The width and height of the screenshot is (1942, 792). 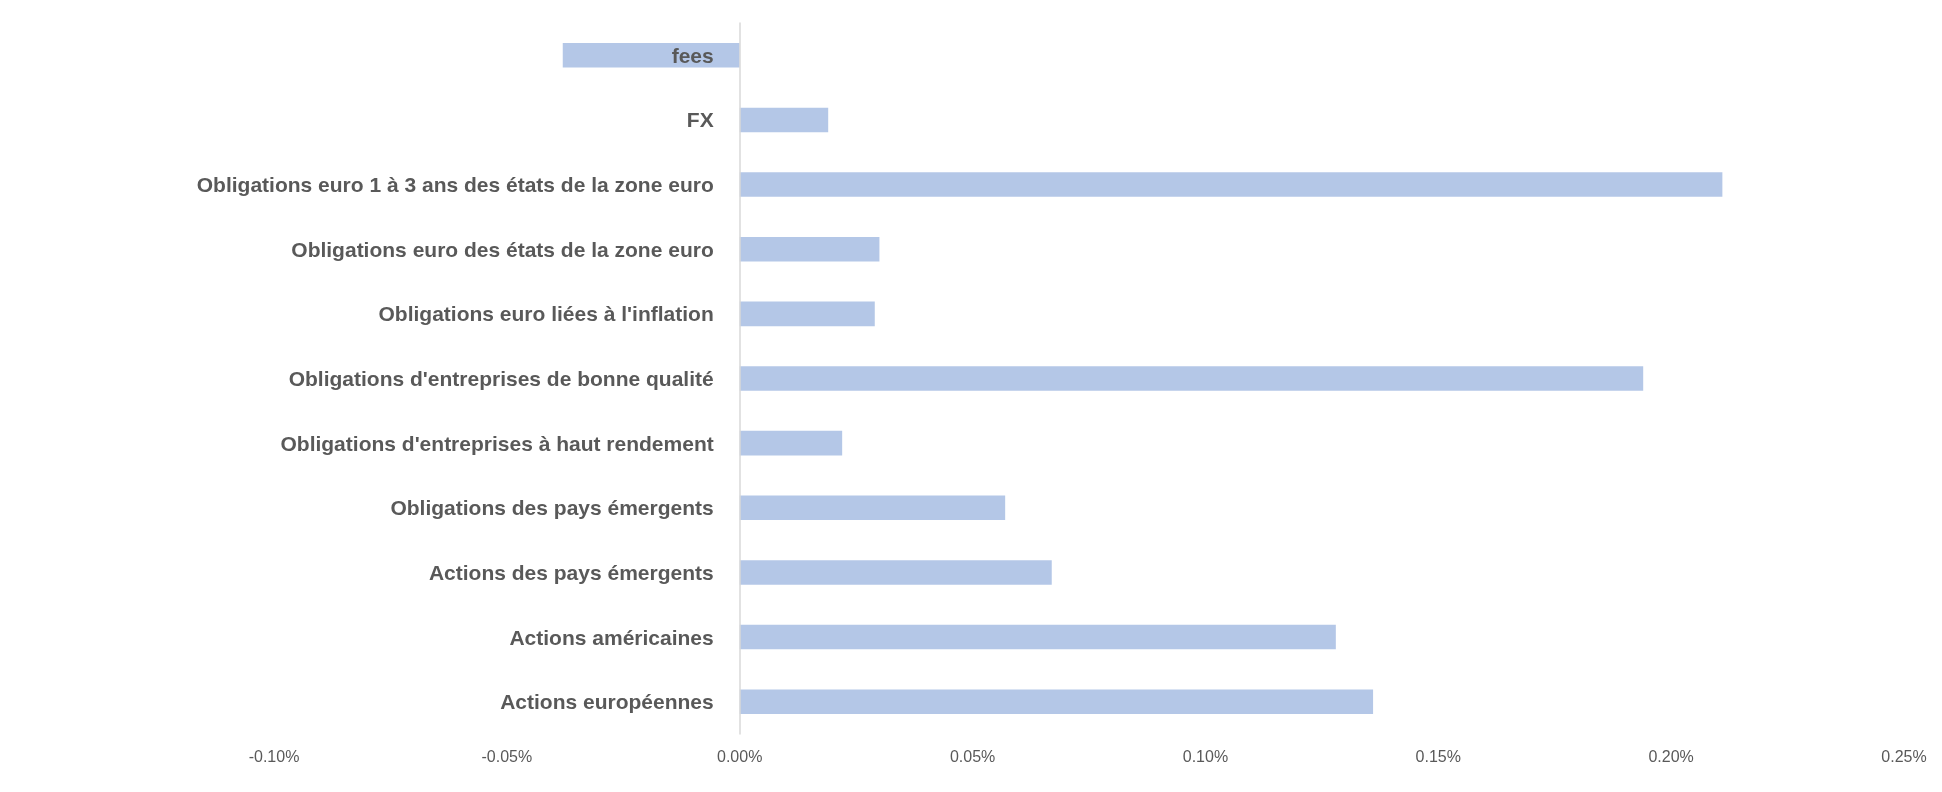 What do you see at coordinates (501, 378) in the screenshot?
I see `y-tick-label: Obligations d'entreprises de bonne qualité` at bounding box center [501, 378].